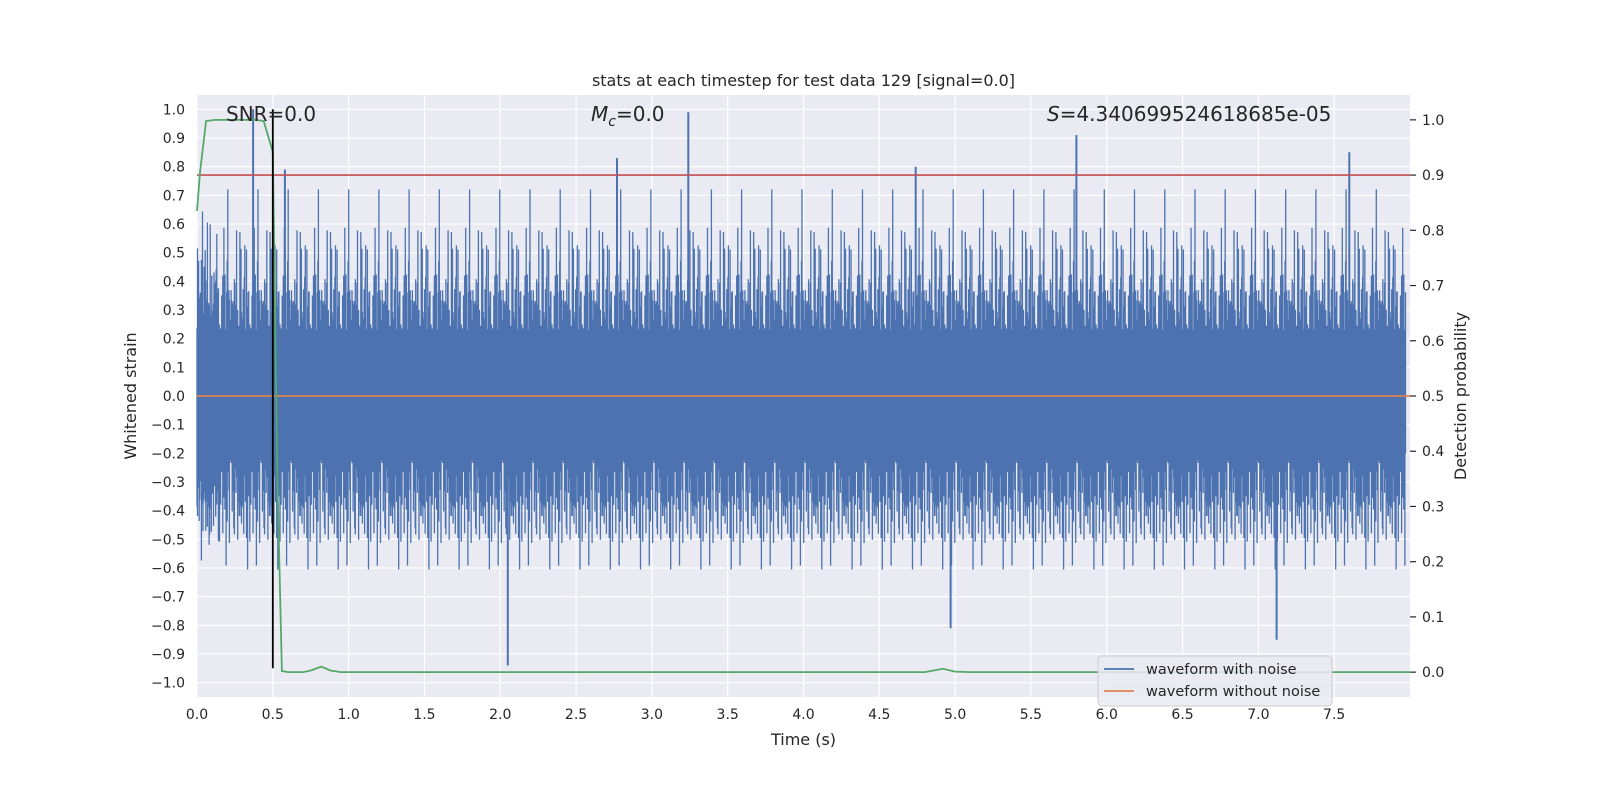  What do you see at coordinates (1433, 673) in the screenshot?
I see `y2-tick-label: 0.0` at bounding box center [1433, 673].